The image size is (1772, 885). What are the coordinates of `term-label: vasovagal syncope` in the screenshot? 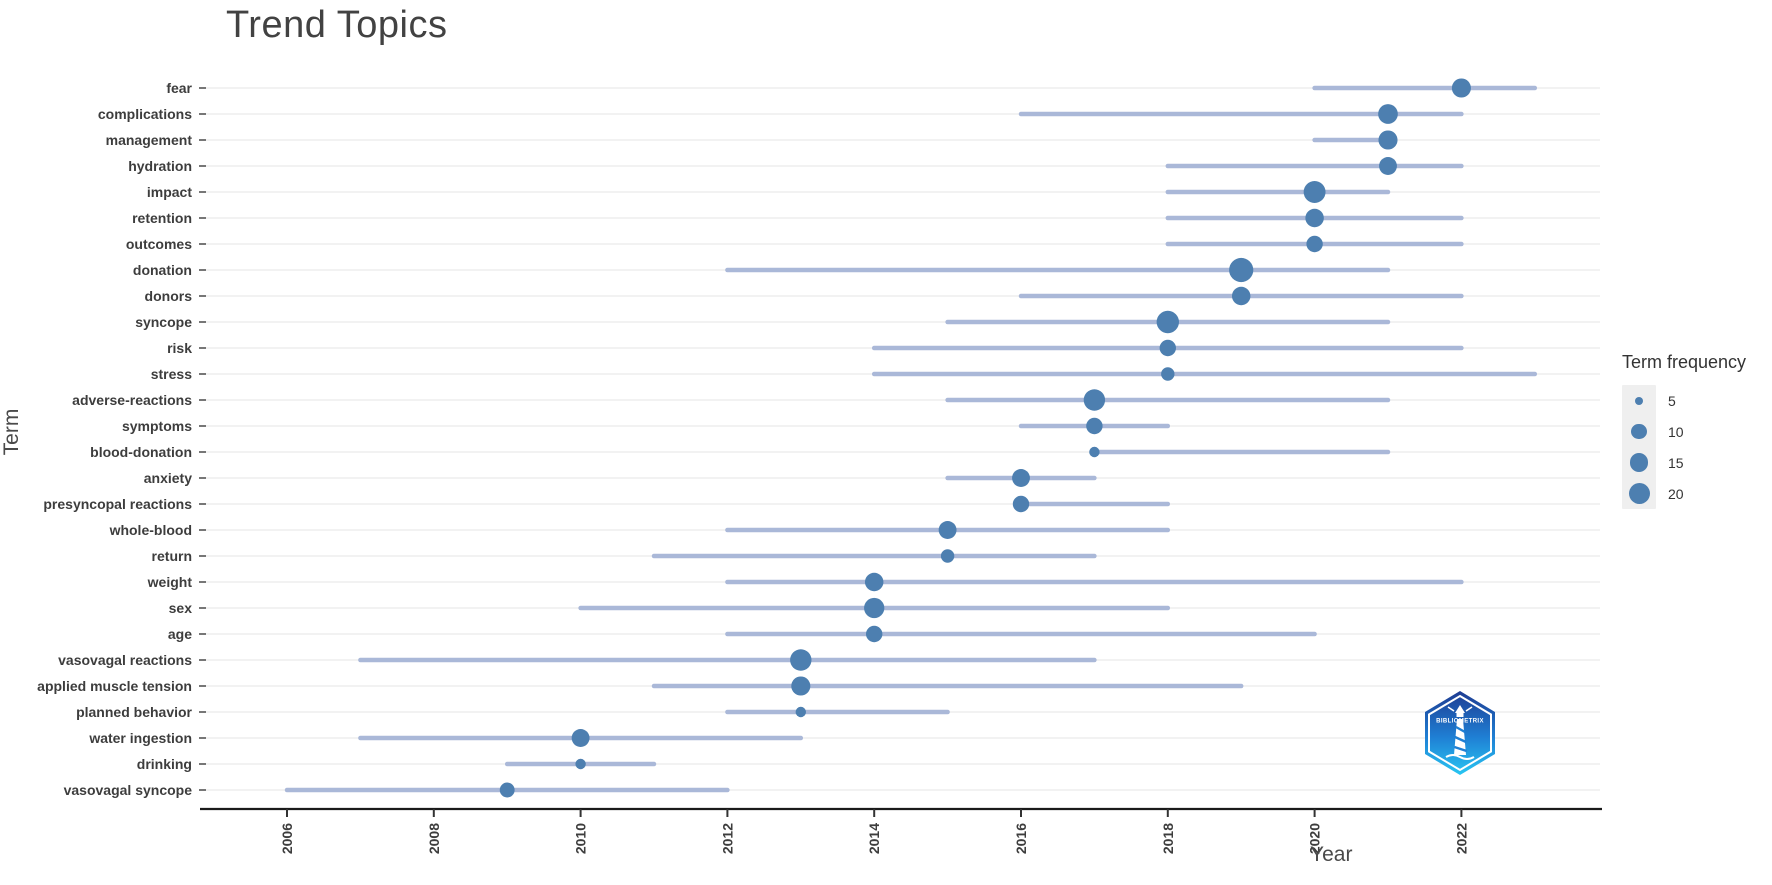 It's located at (128, 790).